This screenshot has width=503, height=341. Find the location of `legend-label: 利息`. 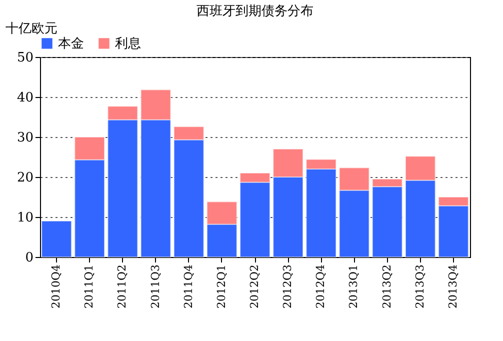

legend-label: 利息 is located at coordinates (128, 44).